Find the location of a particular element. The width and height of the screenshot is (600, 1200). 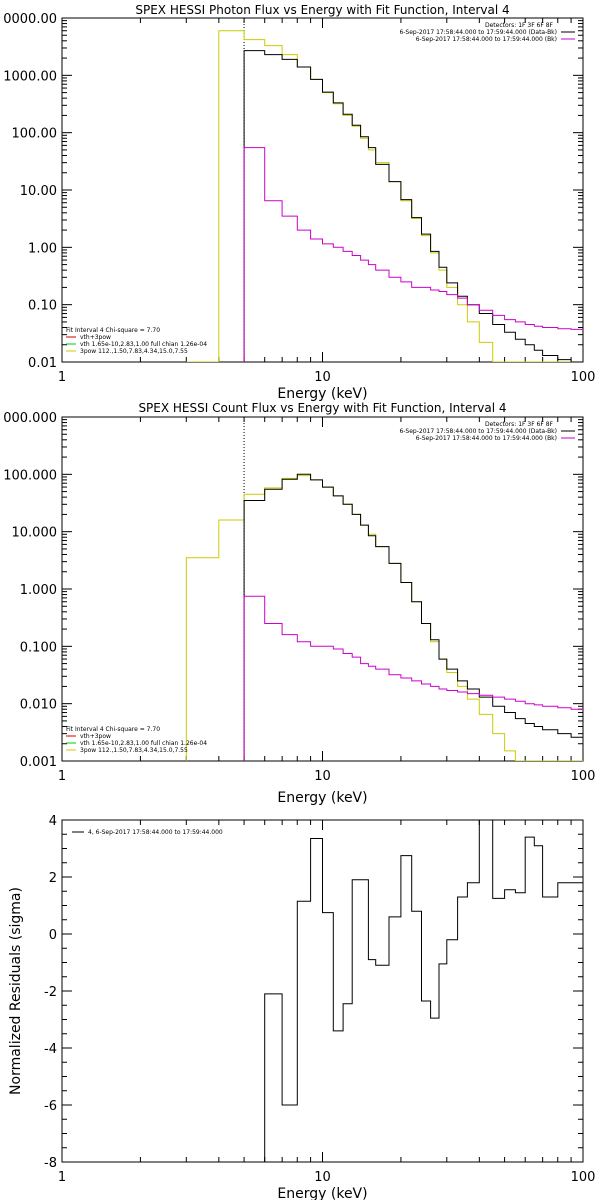

y-tick-label: 100.00 is located at coordinates (35, 134).